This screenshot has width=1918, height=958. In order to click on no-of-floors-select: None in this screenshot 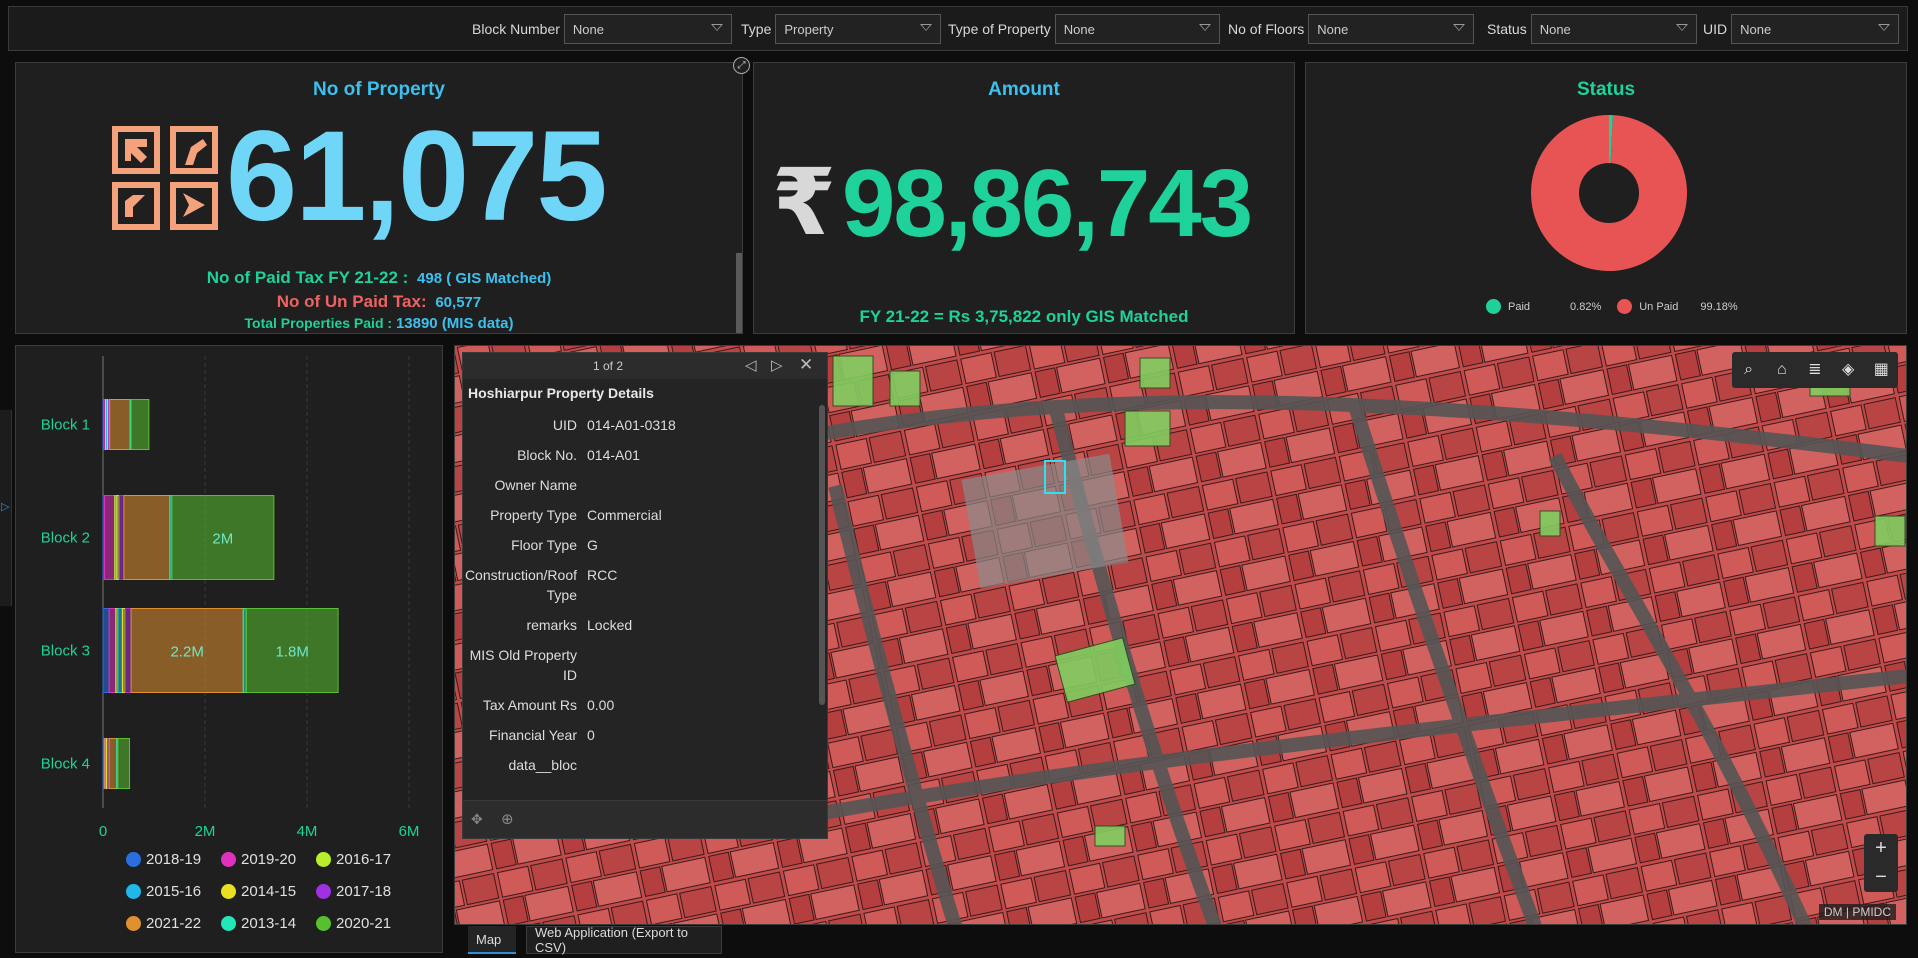, I will do `click(1391, 29)`.